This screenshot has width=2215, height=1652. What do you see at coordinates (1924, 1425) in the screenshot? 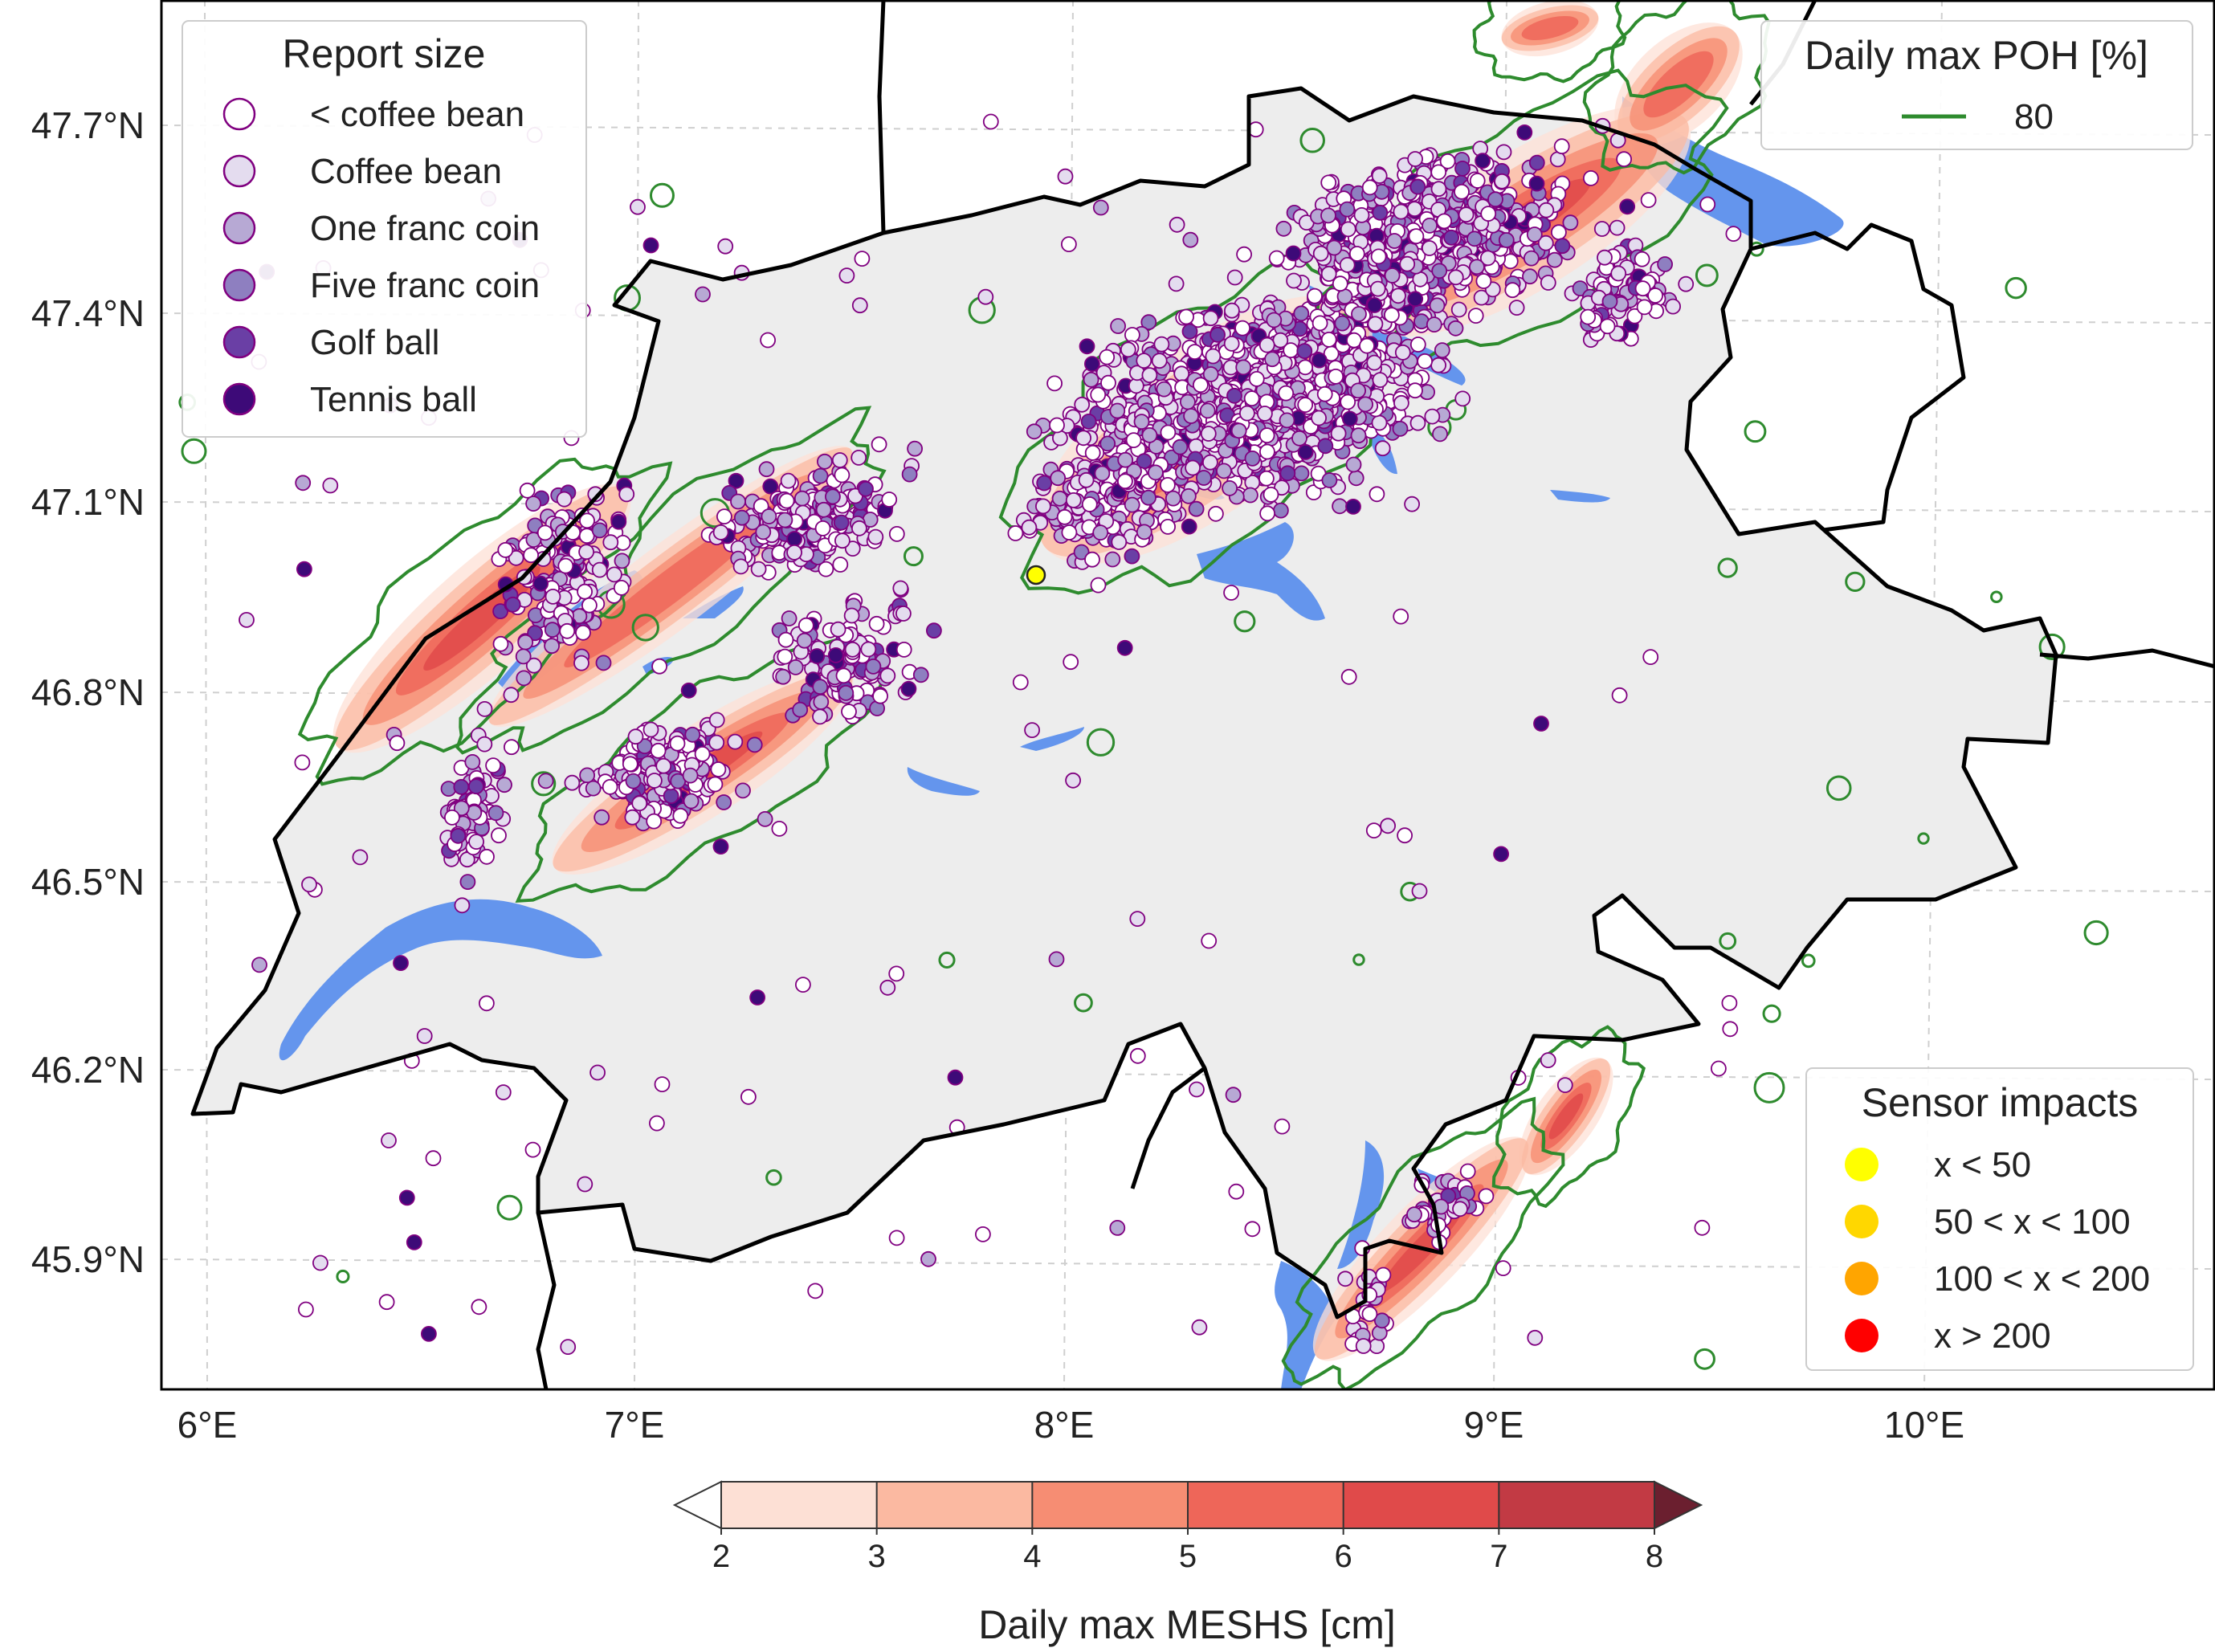
I see `lon-tick: 10°E` at bounding box center [1924, 1425].